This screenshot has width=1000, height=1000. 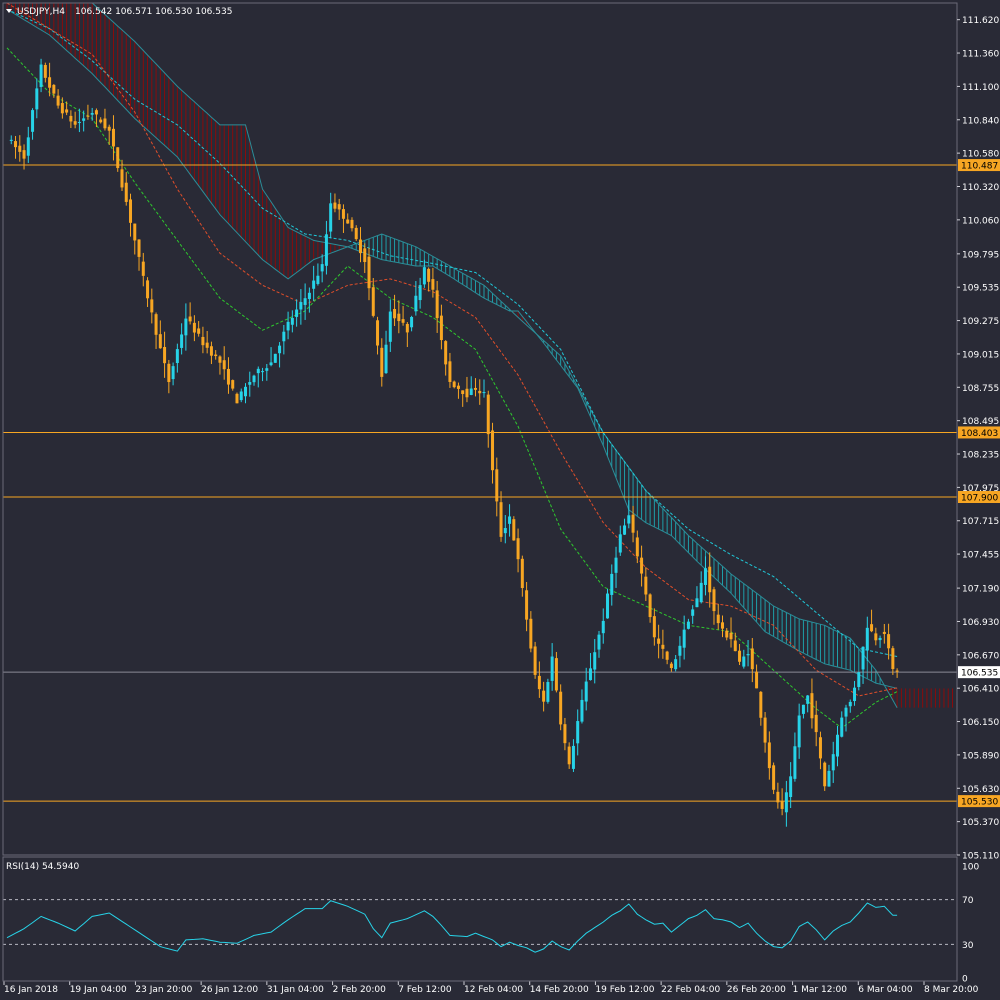 What do you see at coordinates (980, 723) in the screenshot?
I see `price-tick-label: 106.150` at bounding box center [980, 723].